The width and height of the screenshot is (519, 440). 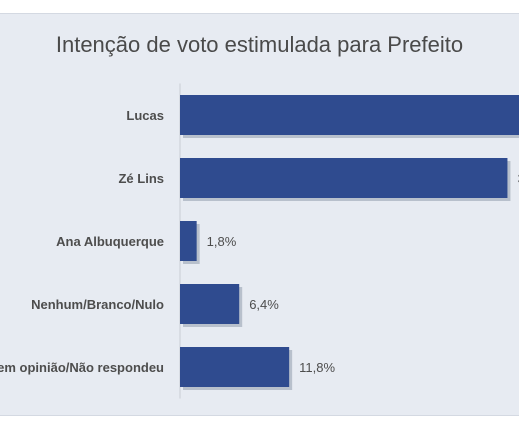 What do you see at coordinates (141, 178) in the screenshot?
I see `category-label: Zé Lins` at bounding box center [141, 178].